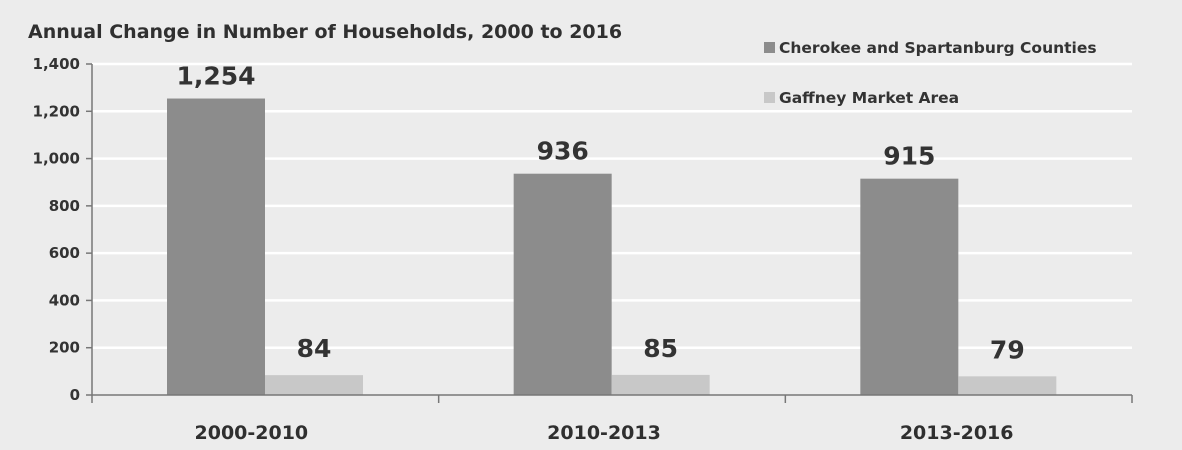 The height and width of the screenshot is (450, 1182). What do you see at coordinates (56, 159) in the screenshot?
I see `y-tick-label: 1,000` at bounding box center [56, 159].